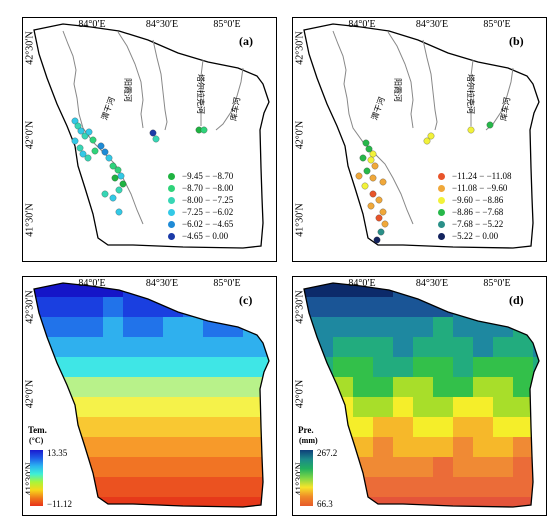 The height and width of the screenshot is (521, 550). What do you see at coordinates (200, 212) in the screenshot?
I see `legend-item: −7.25 − −6.02` at bounding box center [200, 212].